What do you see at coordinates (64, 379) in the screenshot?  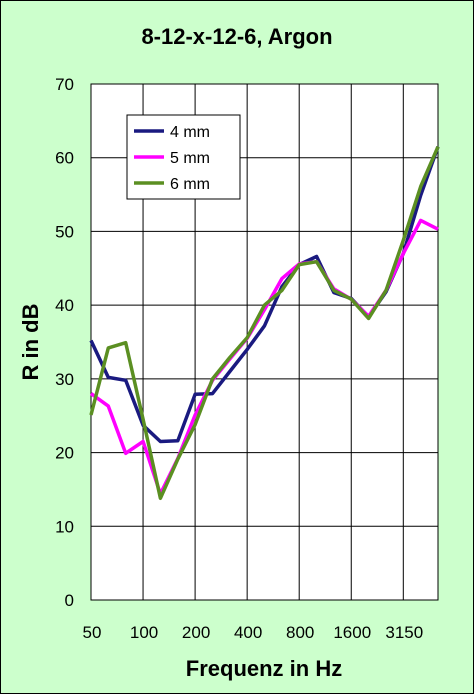 I see `y-tick-label: 30` at bounding box center [64, 379].